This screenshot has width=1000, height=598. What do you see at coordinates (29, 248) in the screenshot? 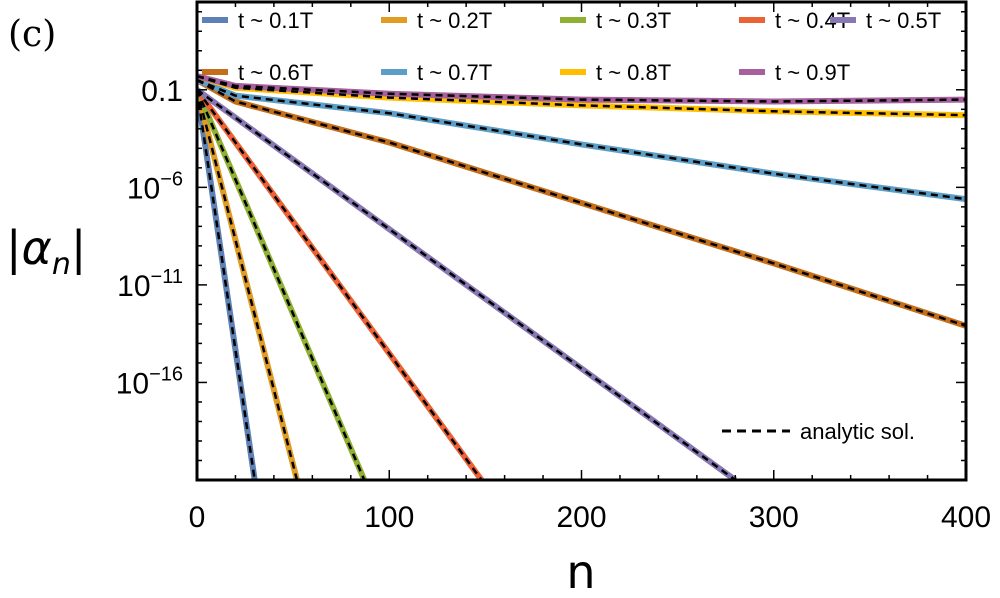
I see `y-axis-title-base: |α` at bounding box center [29, 248].